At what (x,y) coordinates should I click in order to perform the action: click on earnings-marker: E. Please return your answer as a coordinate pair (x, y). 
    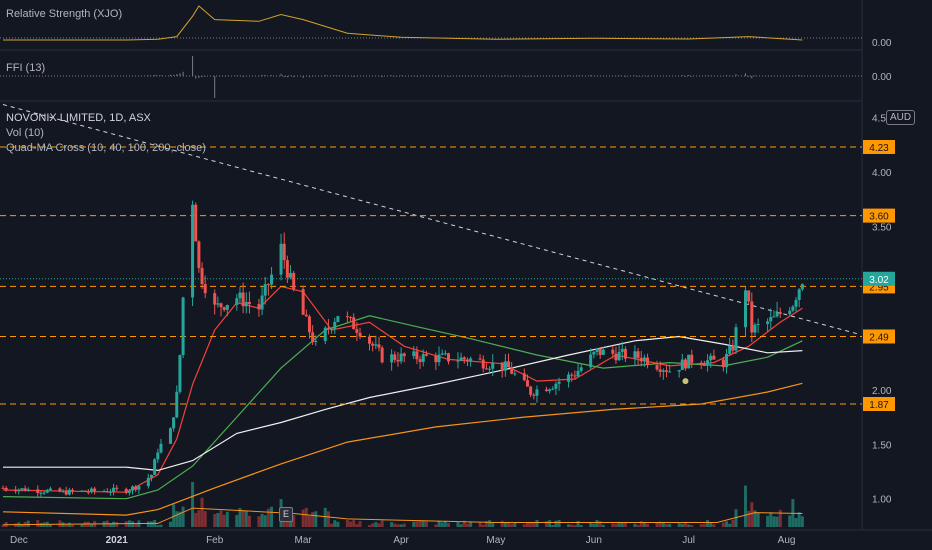
    Looking at the image, I should click on (286, 514).